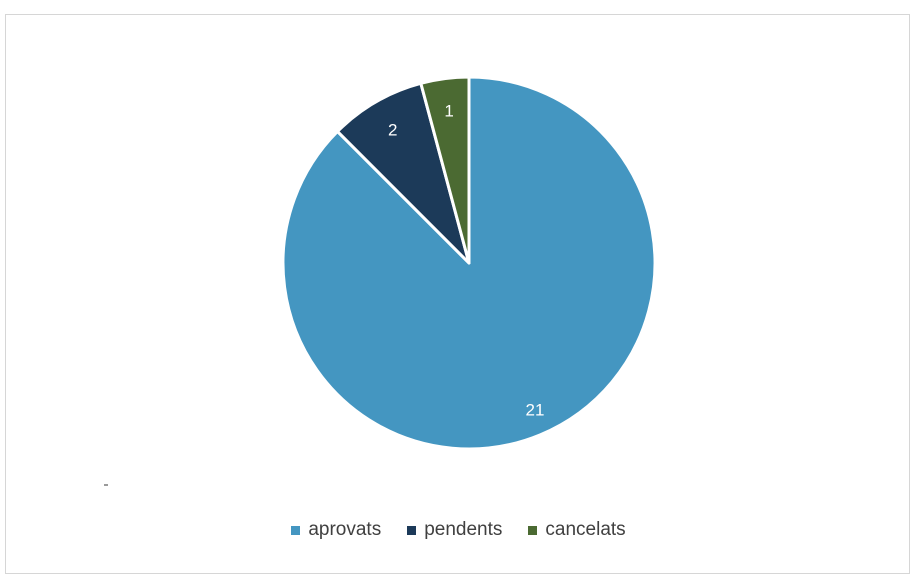  Describe the element at coordinates (535, 409) in the screenshot. I see `data-label-aprovats: 21` at that location.